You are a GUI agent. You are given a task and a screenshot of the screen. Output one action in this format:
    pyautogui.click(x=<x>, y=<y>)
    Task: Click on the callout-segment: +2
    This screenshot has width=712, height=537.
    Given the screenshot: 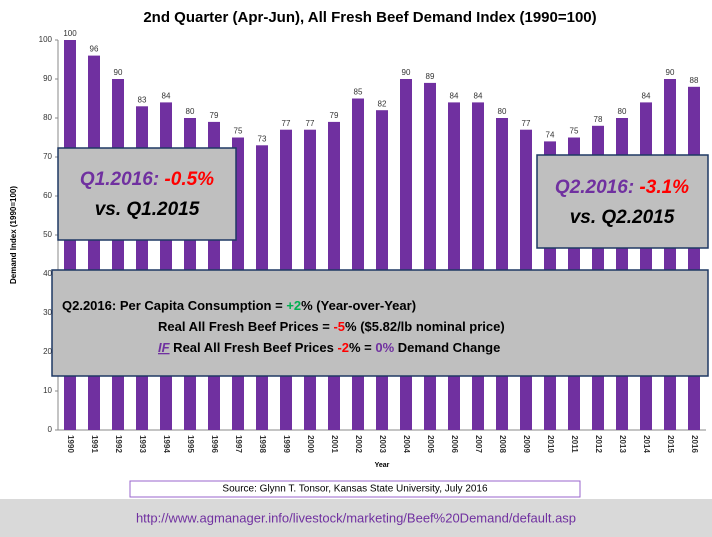 What is the action you would take?
    pyautogui.click(x=293, y=305)
    